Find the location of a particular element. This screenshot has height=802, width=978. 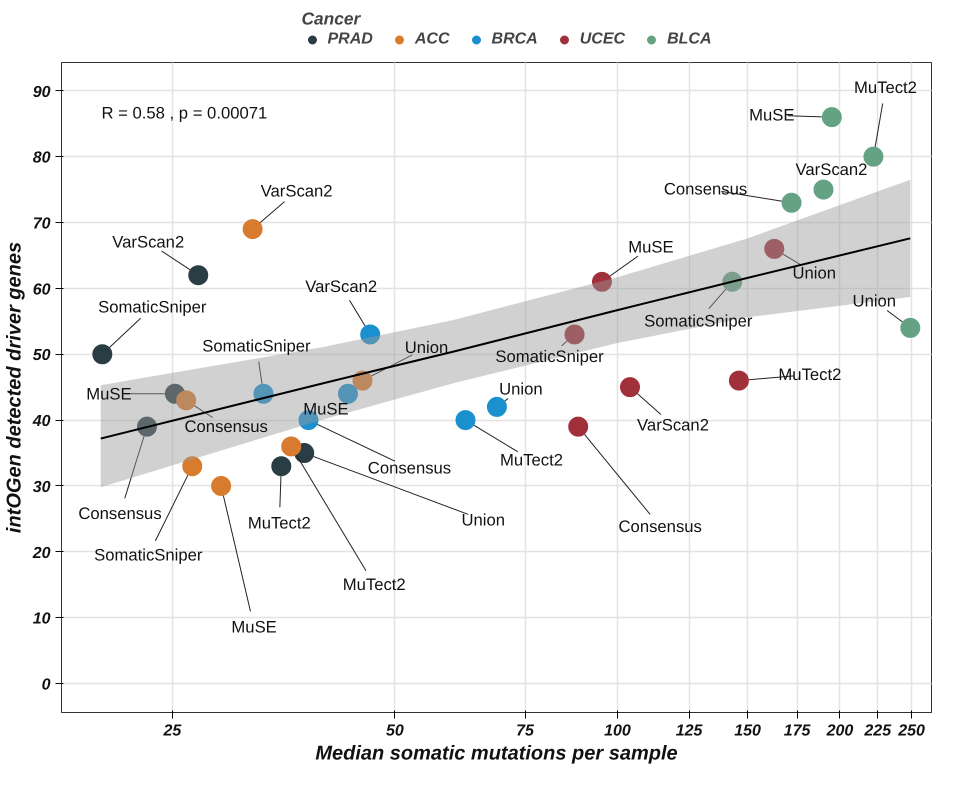

y-tick-label: 50 is located at coordinates (41, 355).